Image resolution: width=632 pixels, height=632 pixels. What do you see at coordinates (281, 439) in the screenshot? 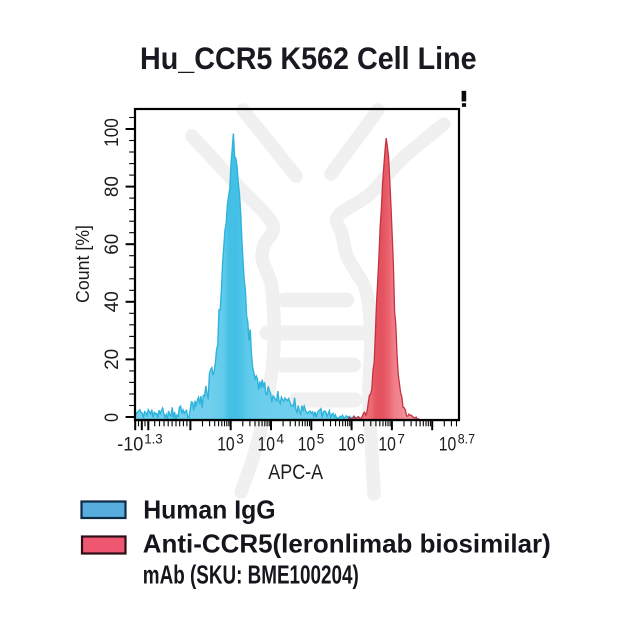
I see `svg-text: 4` at bounding box center [281, 439].